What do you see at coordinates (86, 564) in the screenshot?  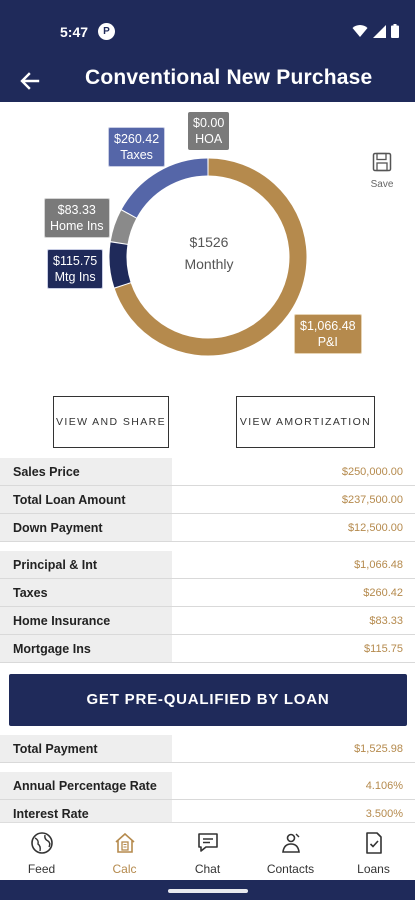 I see `row-label: Principal & Int` at bounding box center [86, 564].